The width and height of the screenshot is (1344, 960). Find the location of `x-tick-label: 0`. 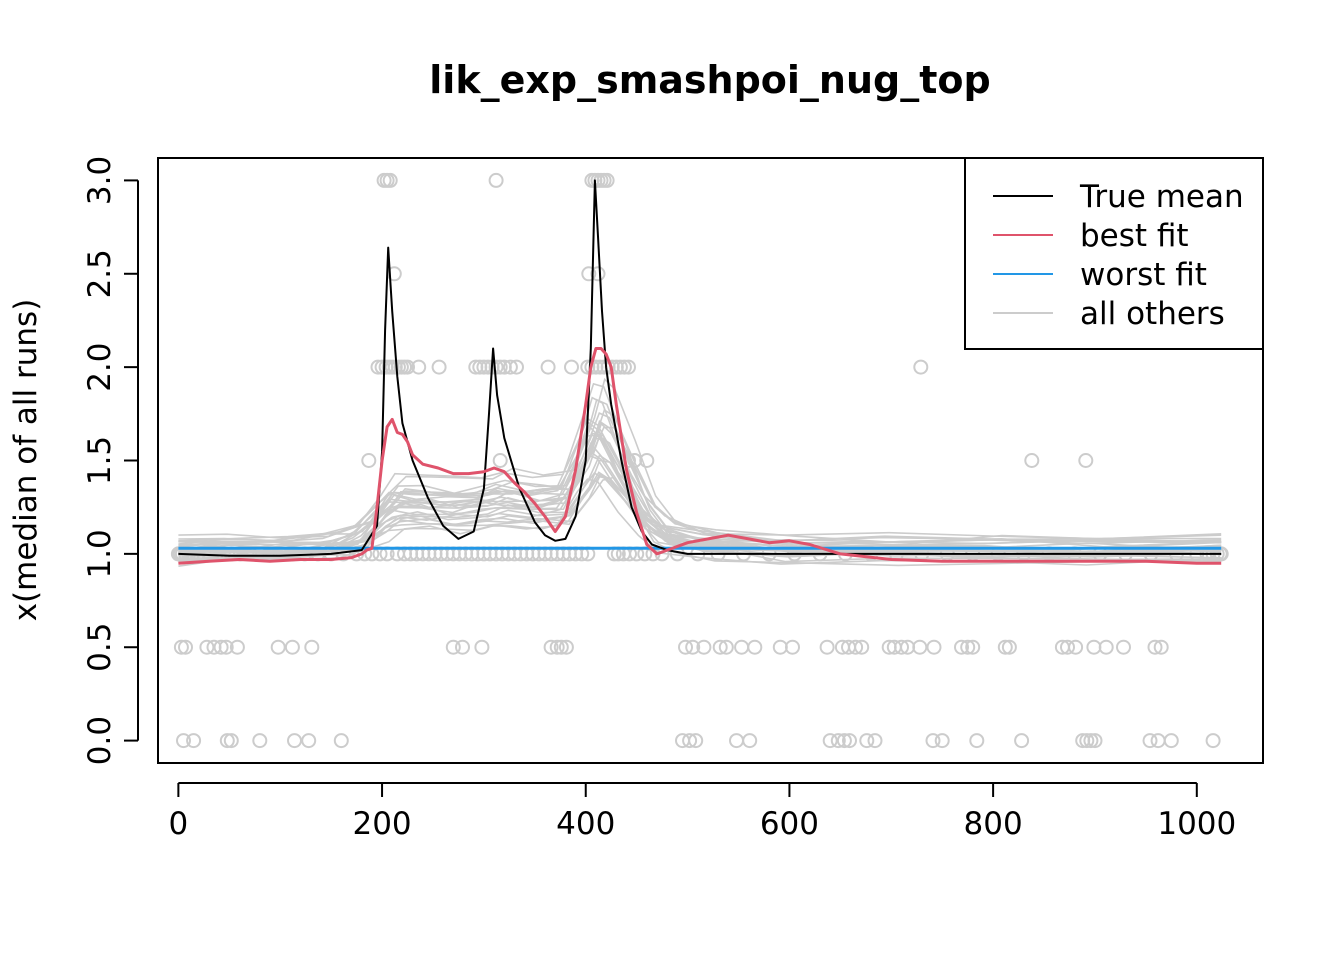

x-tick-label: 0 is located at coordinates (179, 824).